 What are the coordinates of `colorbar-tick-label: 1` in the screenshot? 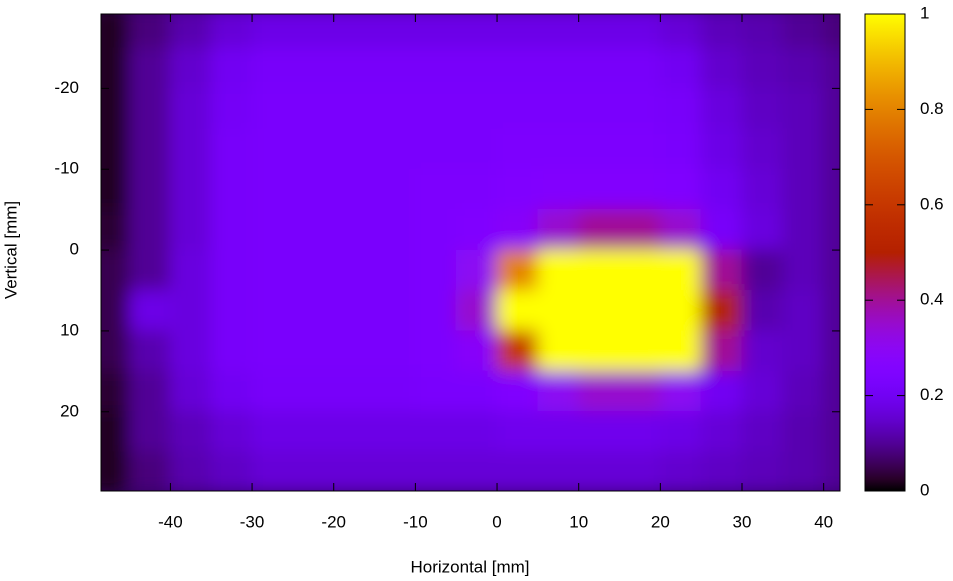 It's located at (924, 12).